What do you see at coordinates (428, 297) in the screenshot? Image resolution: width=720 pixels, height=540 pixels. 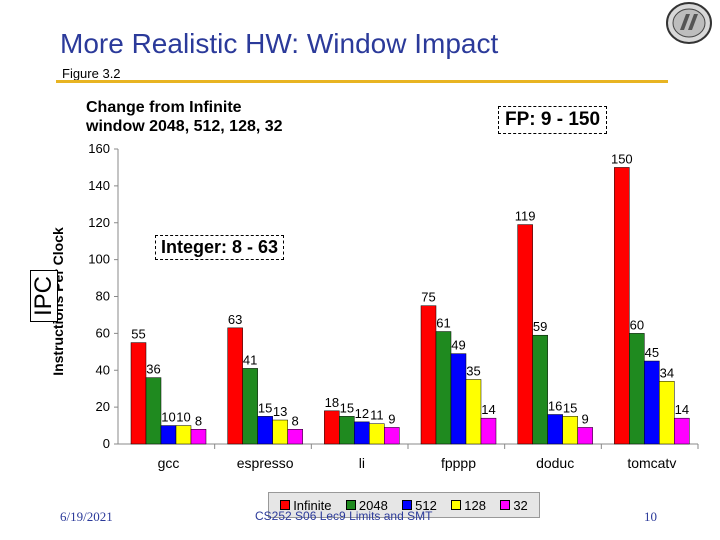 I see `data-label: 75` at bounding box center [428, 297].